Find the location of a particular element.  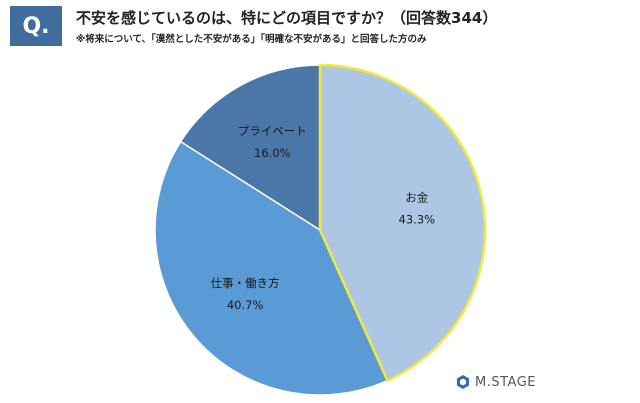

slice-value-label: 16.0% is located at coordinates (272, 153).